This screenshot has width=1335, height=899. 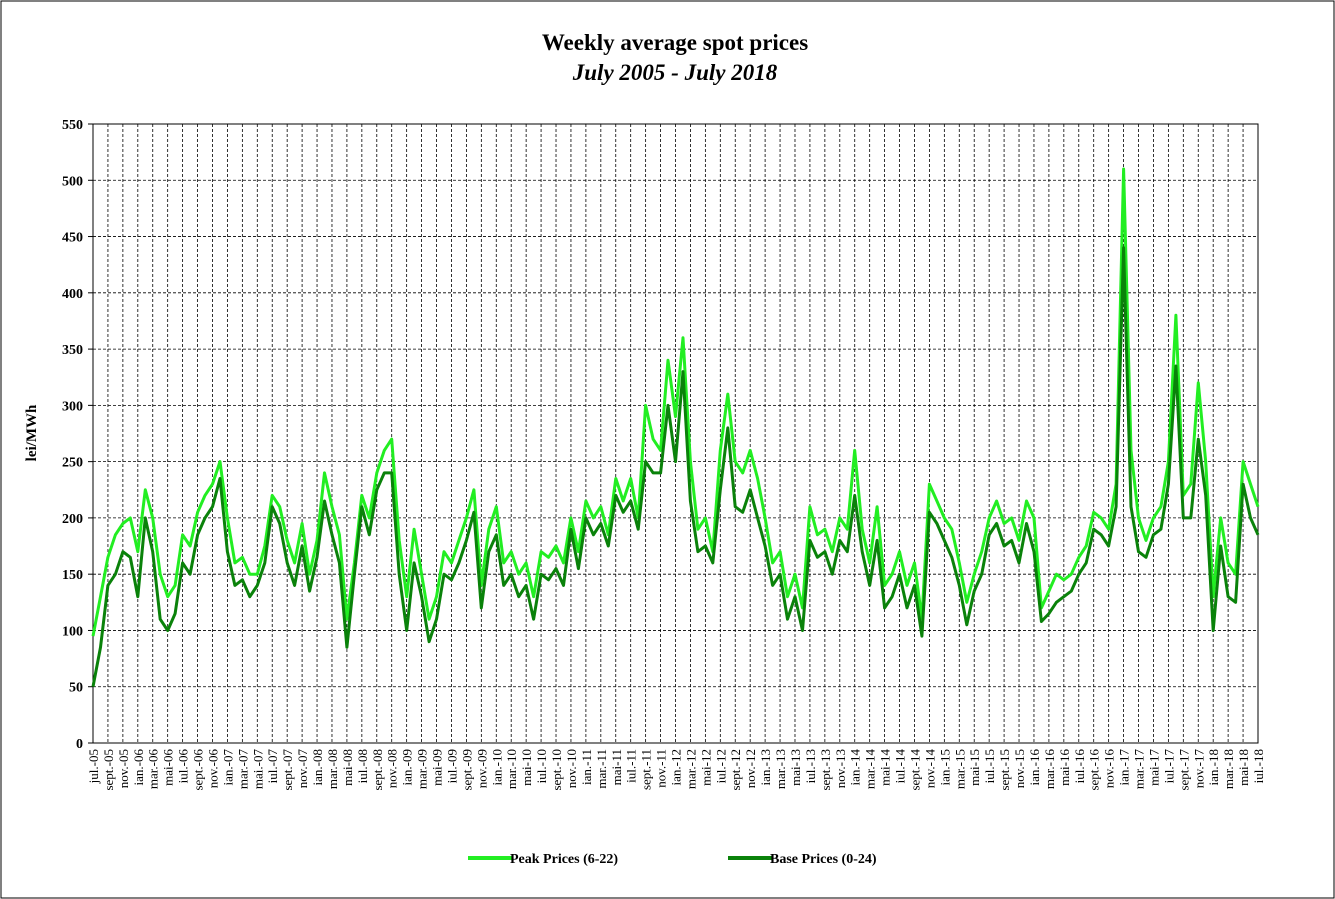 What do you see at coordinates (76, 688) in the screenshot?
I see `y-tick-label: 50` at bounding box center [76, 688].